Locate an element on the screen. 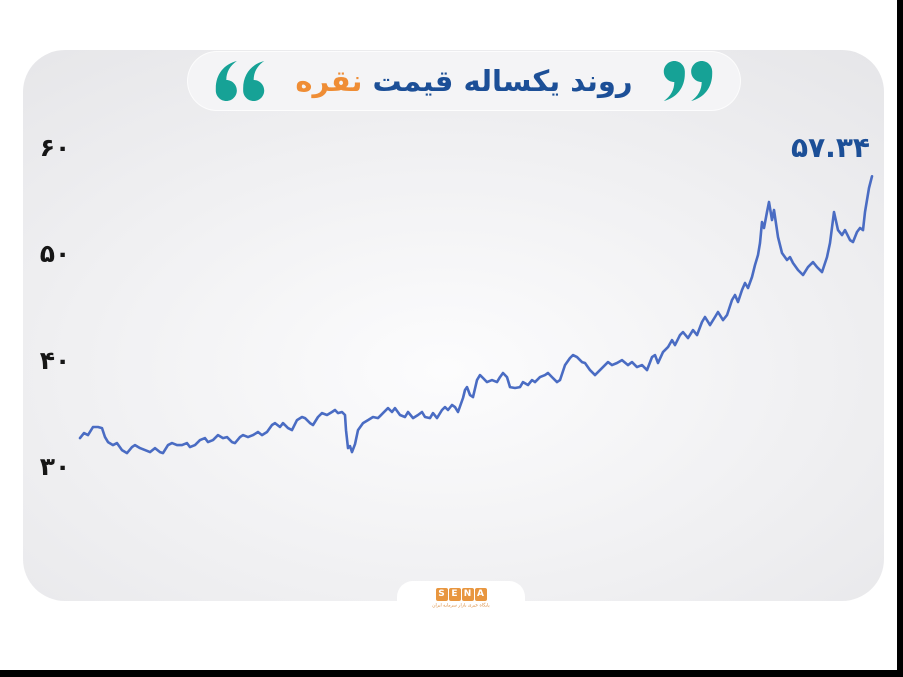 The image size is (903, 677). sena-logo-tile: S is located at coordinates (441, 594).